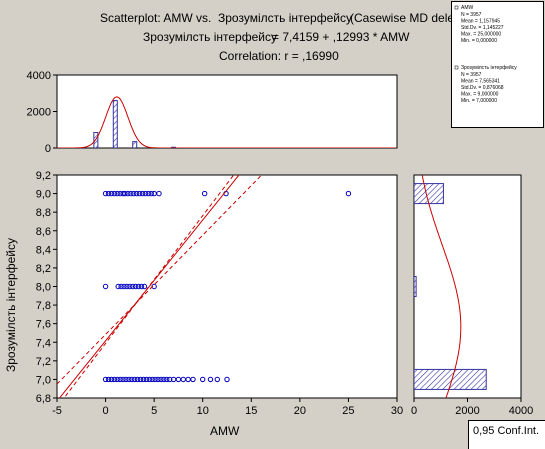 This screenshot has width=545, height=449. What do you see at coordinates (300, 411) in the screenshot?
I see `x-tick-label: 20` at bounding box center [300, 411].